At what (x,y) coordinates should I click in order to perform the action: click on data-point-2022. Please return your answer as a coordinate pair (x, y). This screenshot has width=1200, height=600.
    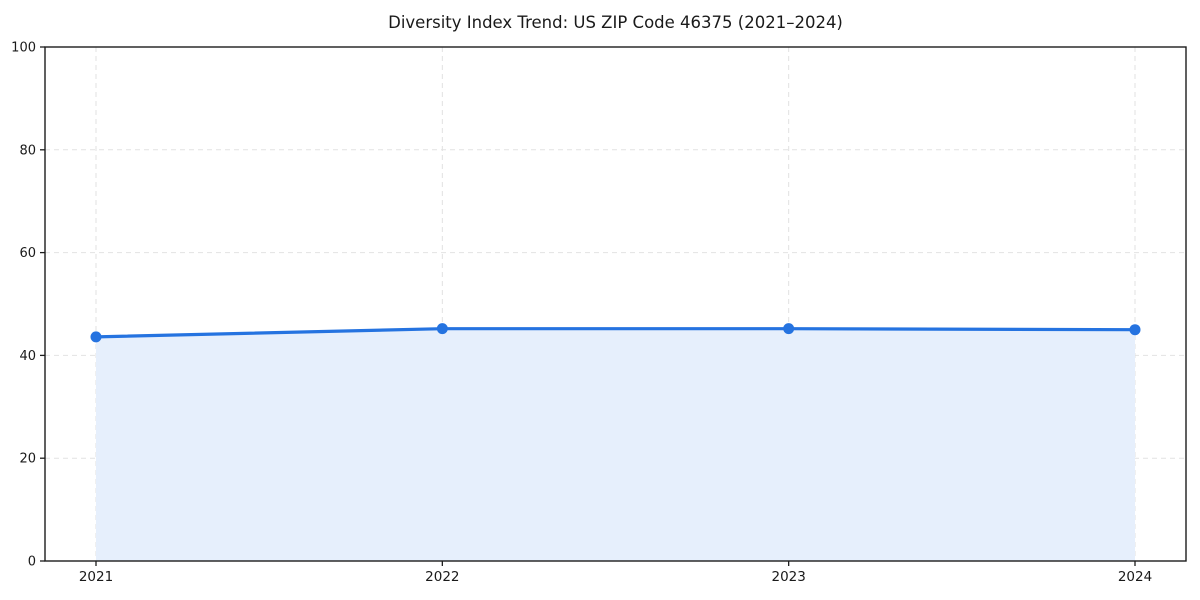
    Looking at the image, I should click on (442, 329).